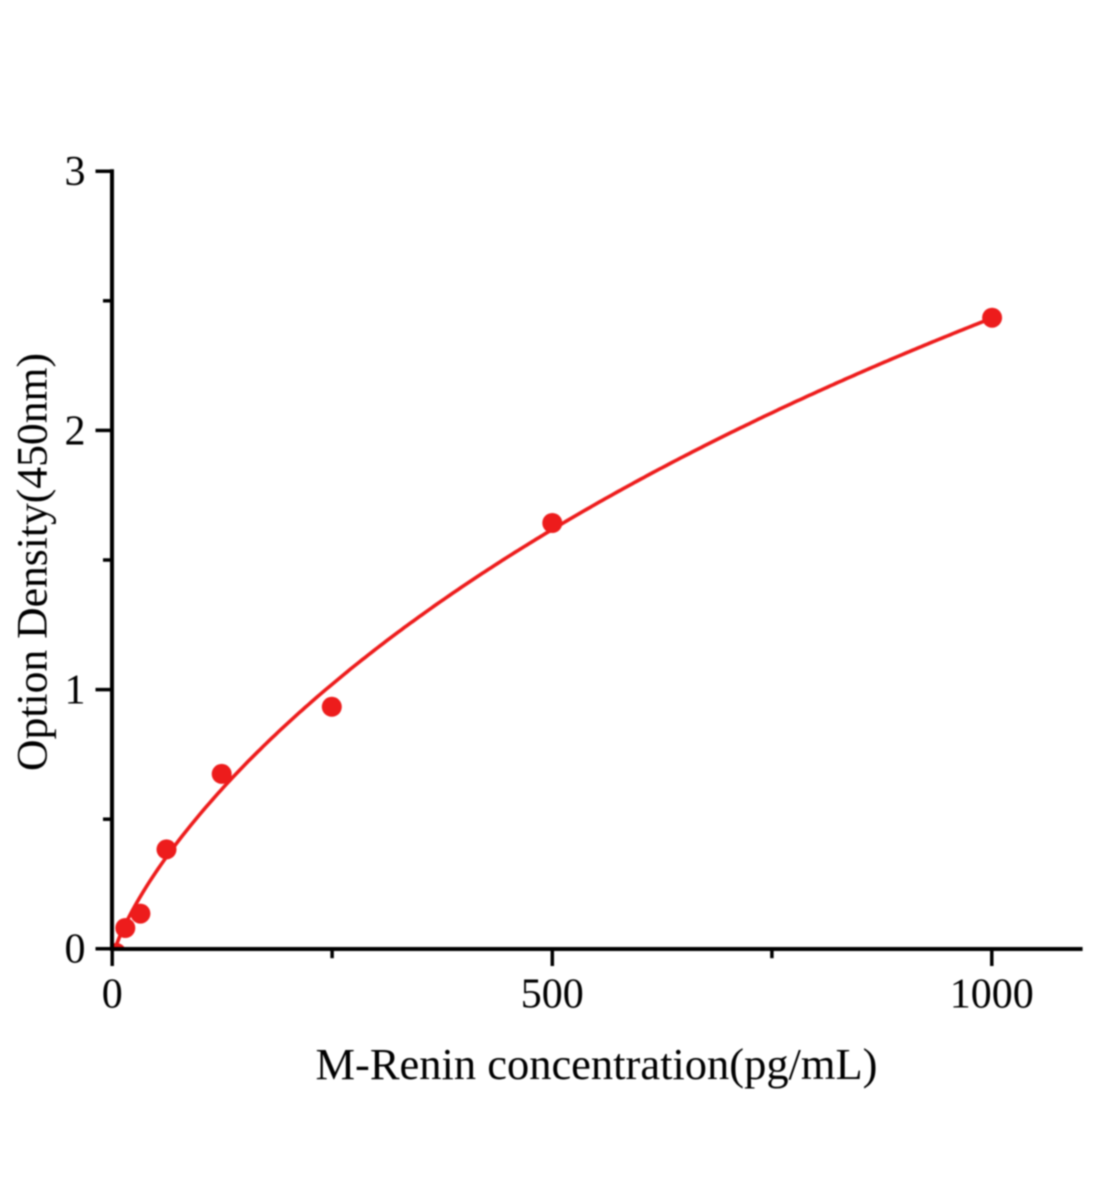 The height and width of the screenshot is (1200, 1104). Describe the element at coordinates (992, 995) in the screenshot. I see `svg-text: 1000` at that location.